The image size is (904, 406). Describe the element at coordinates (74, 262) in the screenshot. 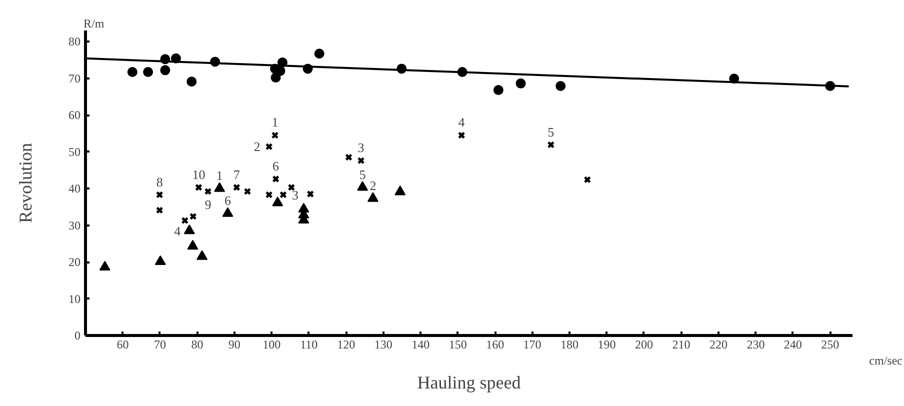

I see `y-tick-label: 20` at that location.